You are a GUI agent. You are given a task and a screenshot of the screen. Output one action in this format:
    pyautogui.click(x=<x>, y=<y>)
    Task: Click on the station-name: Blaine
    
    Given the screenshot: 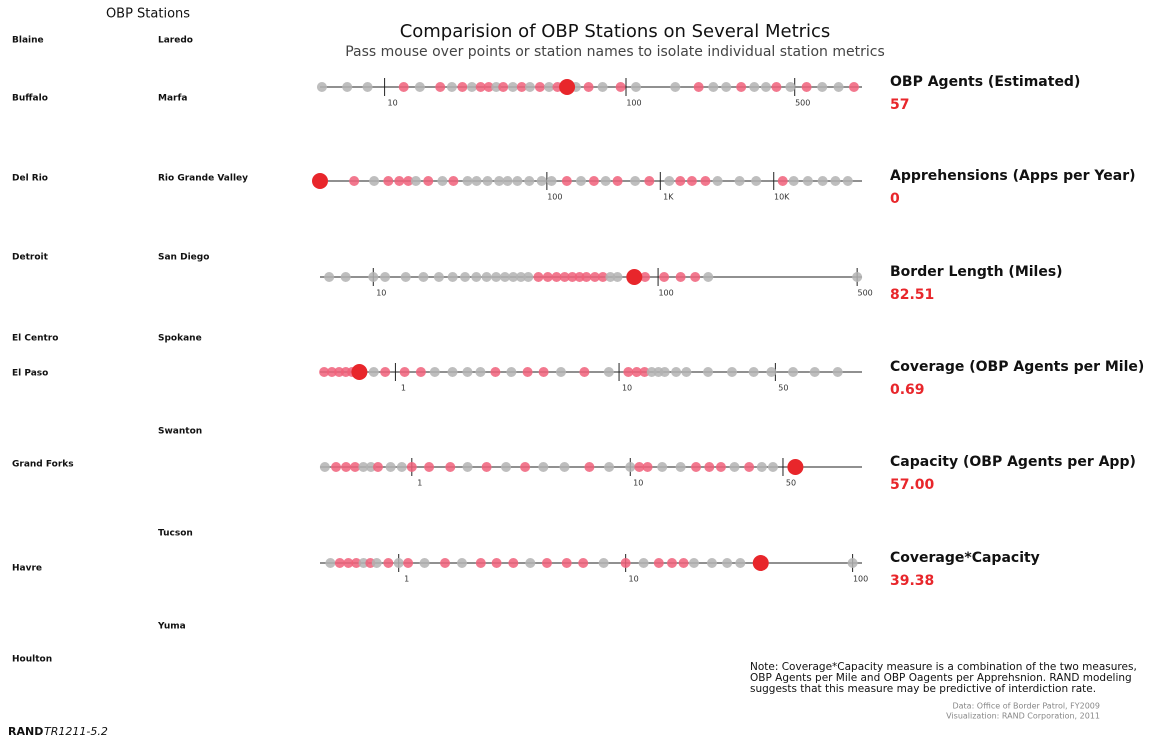 What is the action you would take?
    pyautogui.click(x=28, y=41)
    